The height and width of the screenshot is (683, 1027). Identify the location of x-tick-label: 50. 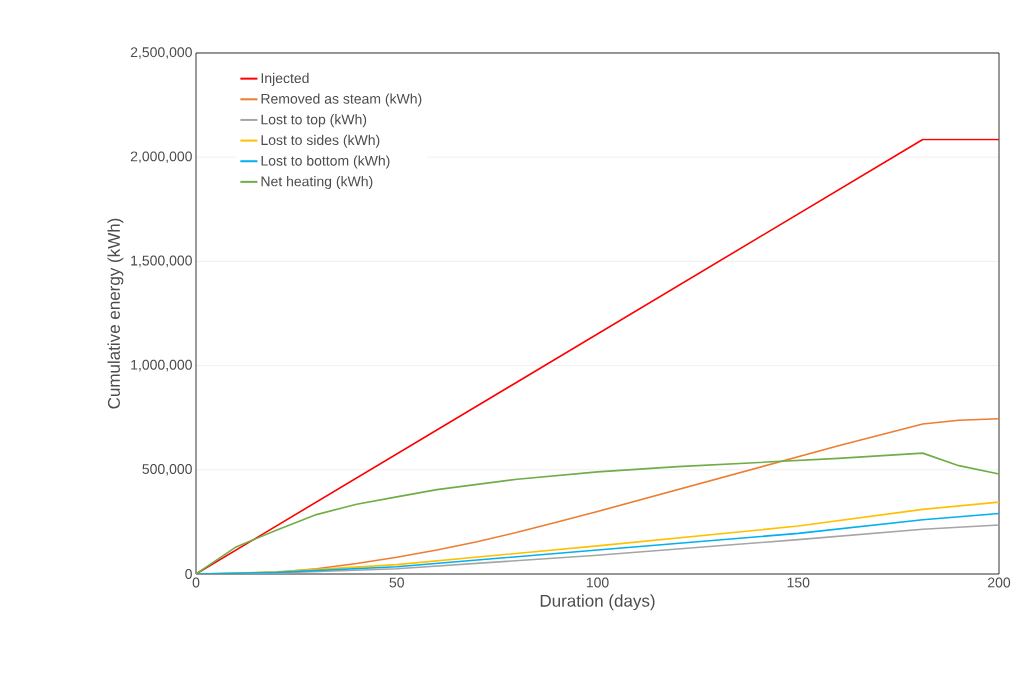
(396, 582).